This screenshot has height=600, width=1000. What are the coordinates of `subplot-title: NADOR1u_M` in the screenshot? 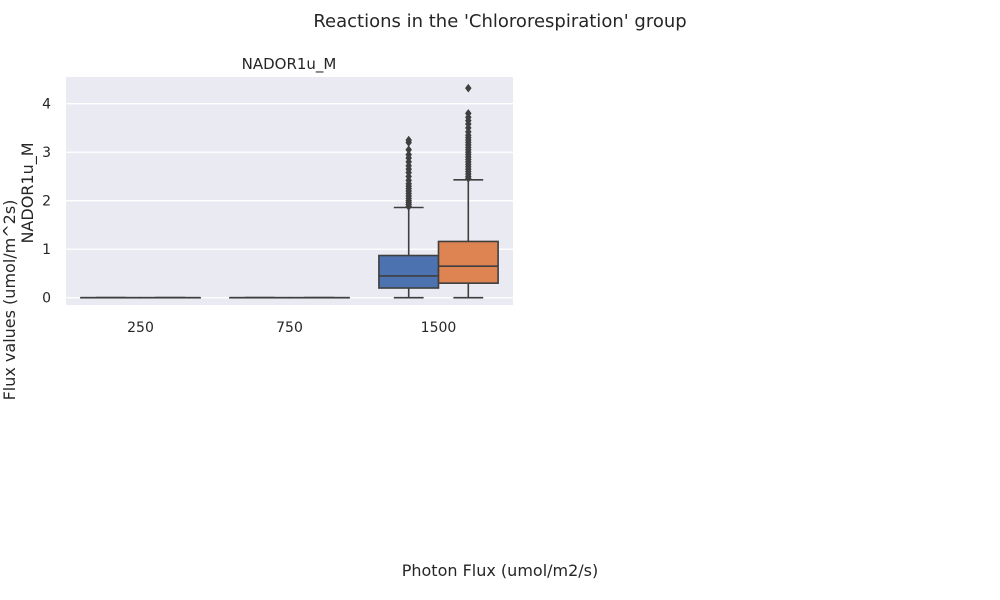 It's located at (289, 64).